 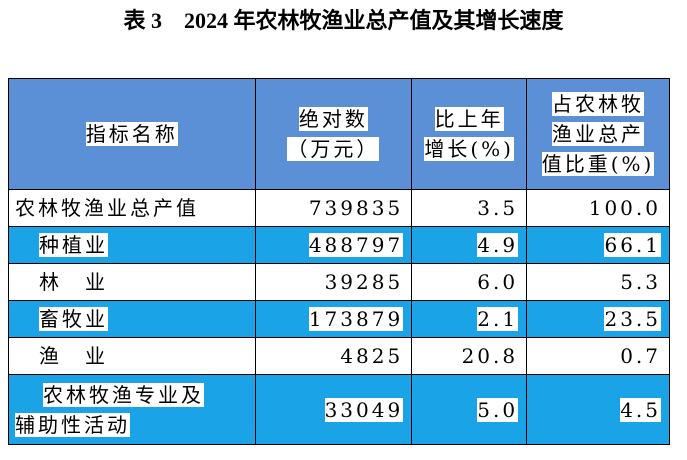 I want to click on cell-value: 33049, so click(x=364, y=409).